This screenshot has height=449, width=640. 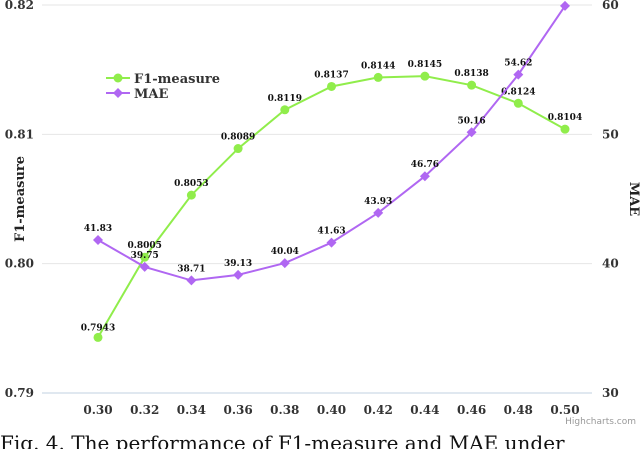 I want to click on data-label: 46.76, so click(x=425, y=165).